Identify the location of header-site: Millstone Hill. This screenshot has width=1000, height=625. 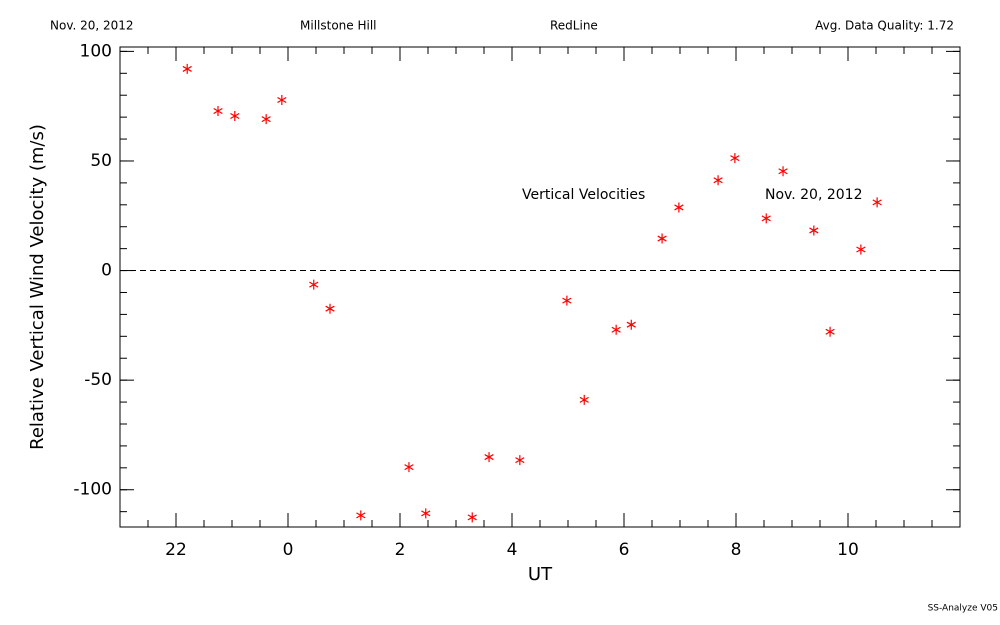
(338, 26).